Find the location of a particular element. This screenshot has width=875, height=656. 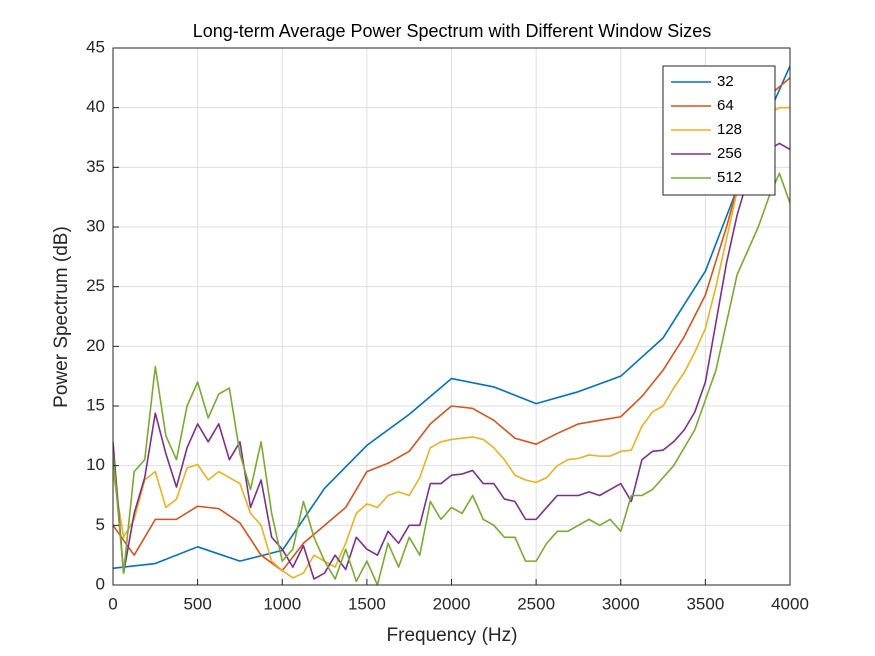

legend-label: 32 is located at coordinates (725, 81).